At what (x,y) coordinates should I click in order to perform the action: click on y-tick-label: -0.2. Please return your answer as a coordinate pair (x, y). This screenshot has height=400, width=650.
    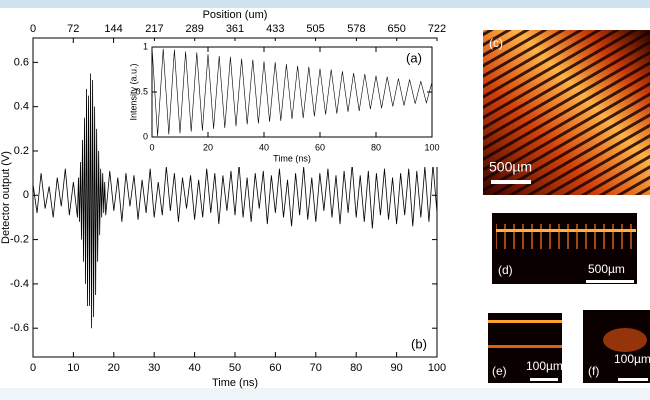
    Looking at the image, I should click on (19, 239).